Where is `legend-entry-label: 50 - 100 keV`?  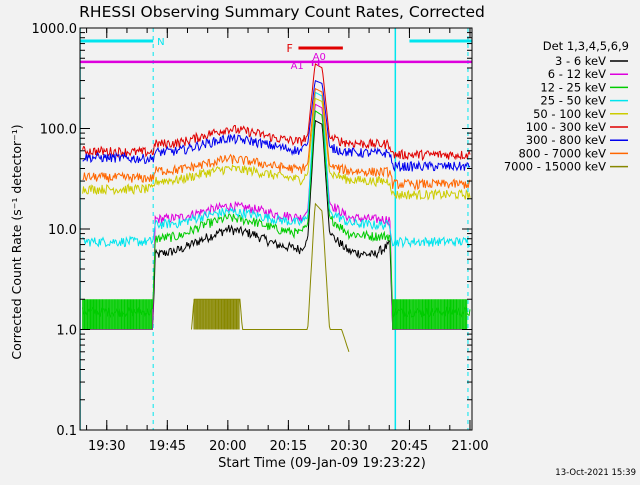
legend-entry-label: 50 - 100 keV is located at coordinates (569, 114).